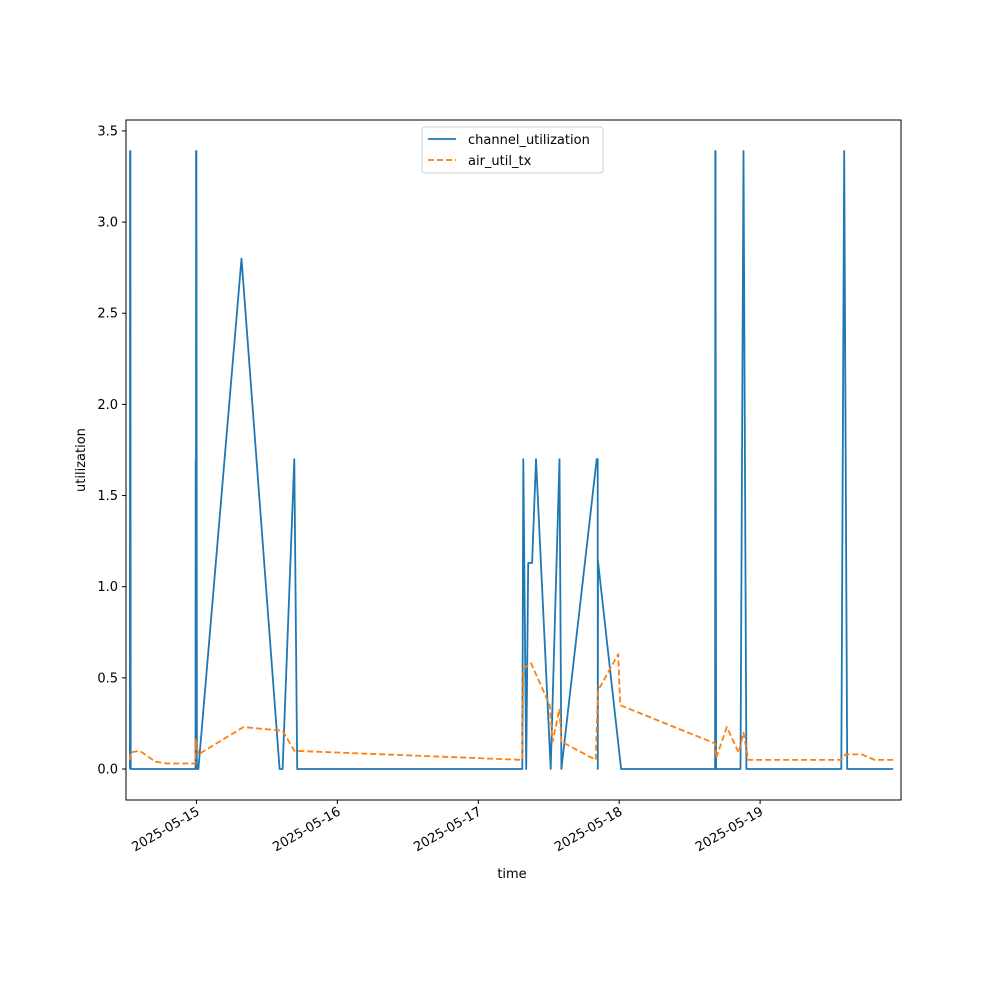 The height and width of the screenshot is (1000, 1000). I want to click on y-tick-label: 3.0, so click(107, 223).